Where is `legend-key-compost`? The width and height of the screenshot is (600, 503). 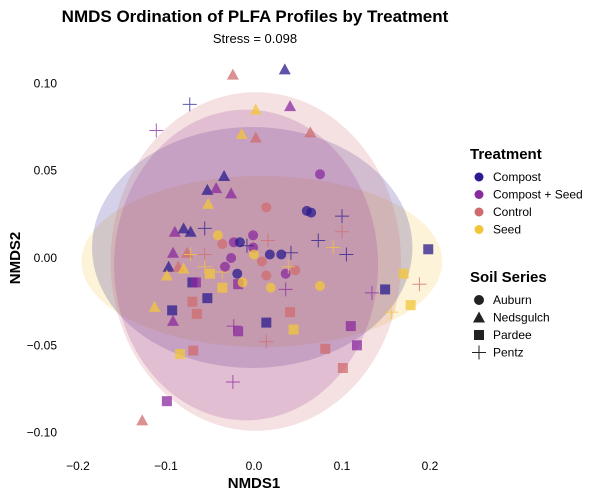
legend-key-compost is located at coordinates (479, 177).